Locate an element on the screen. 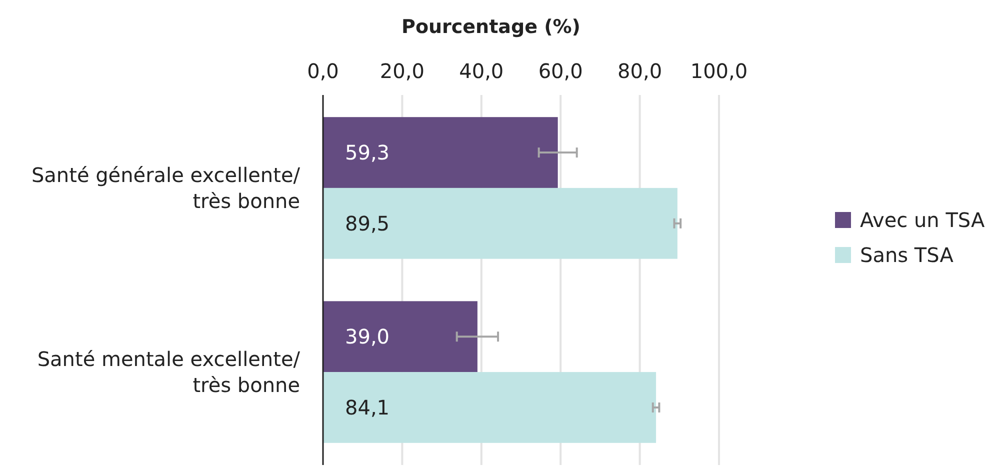  data-label: 84,1 is located at coordinates (367, 407).